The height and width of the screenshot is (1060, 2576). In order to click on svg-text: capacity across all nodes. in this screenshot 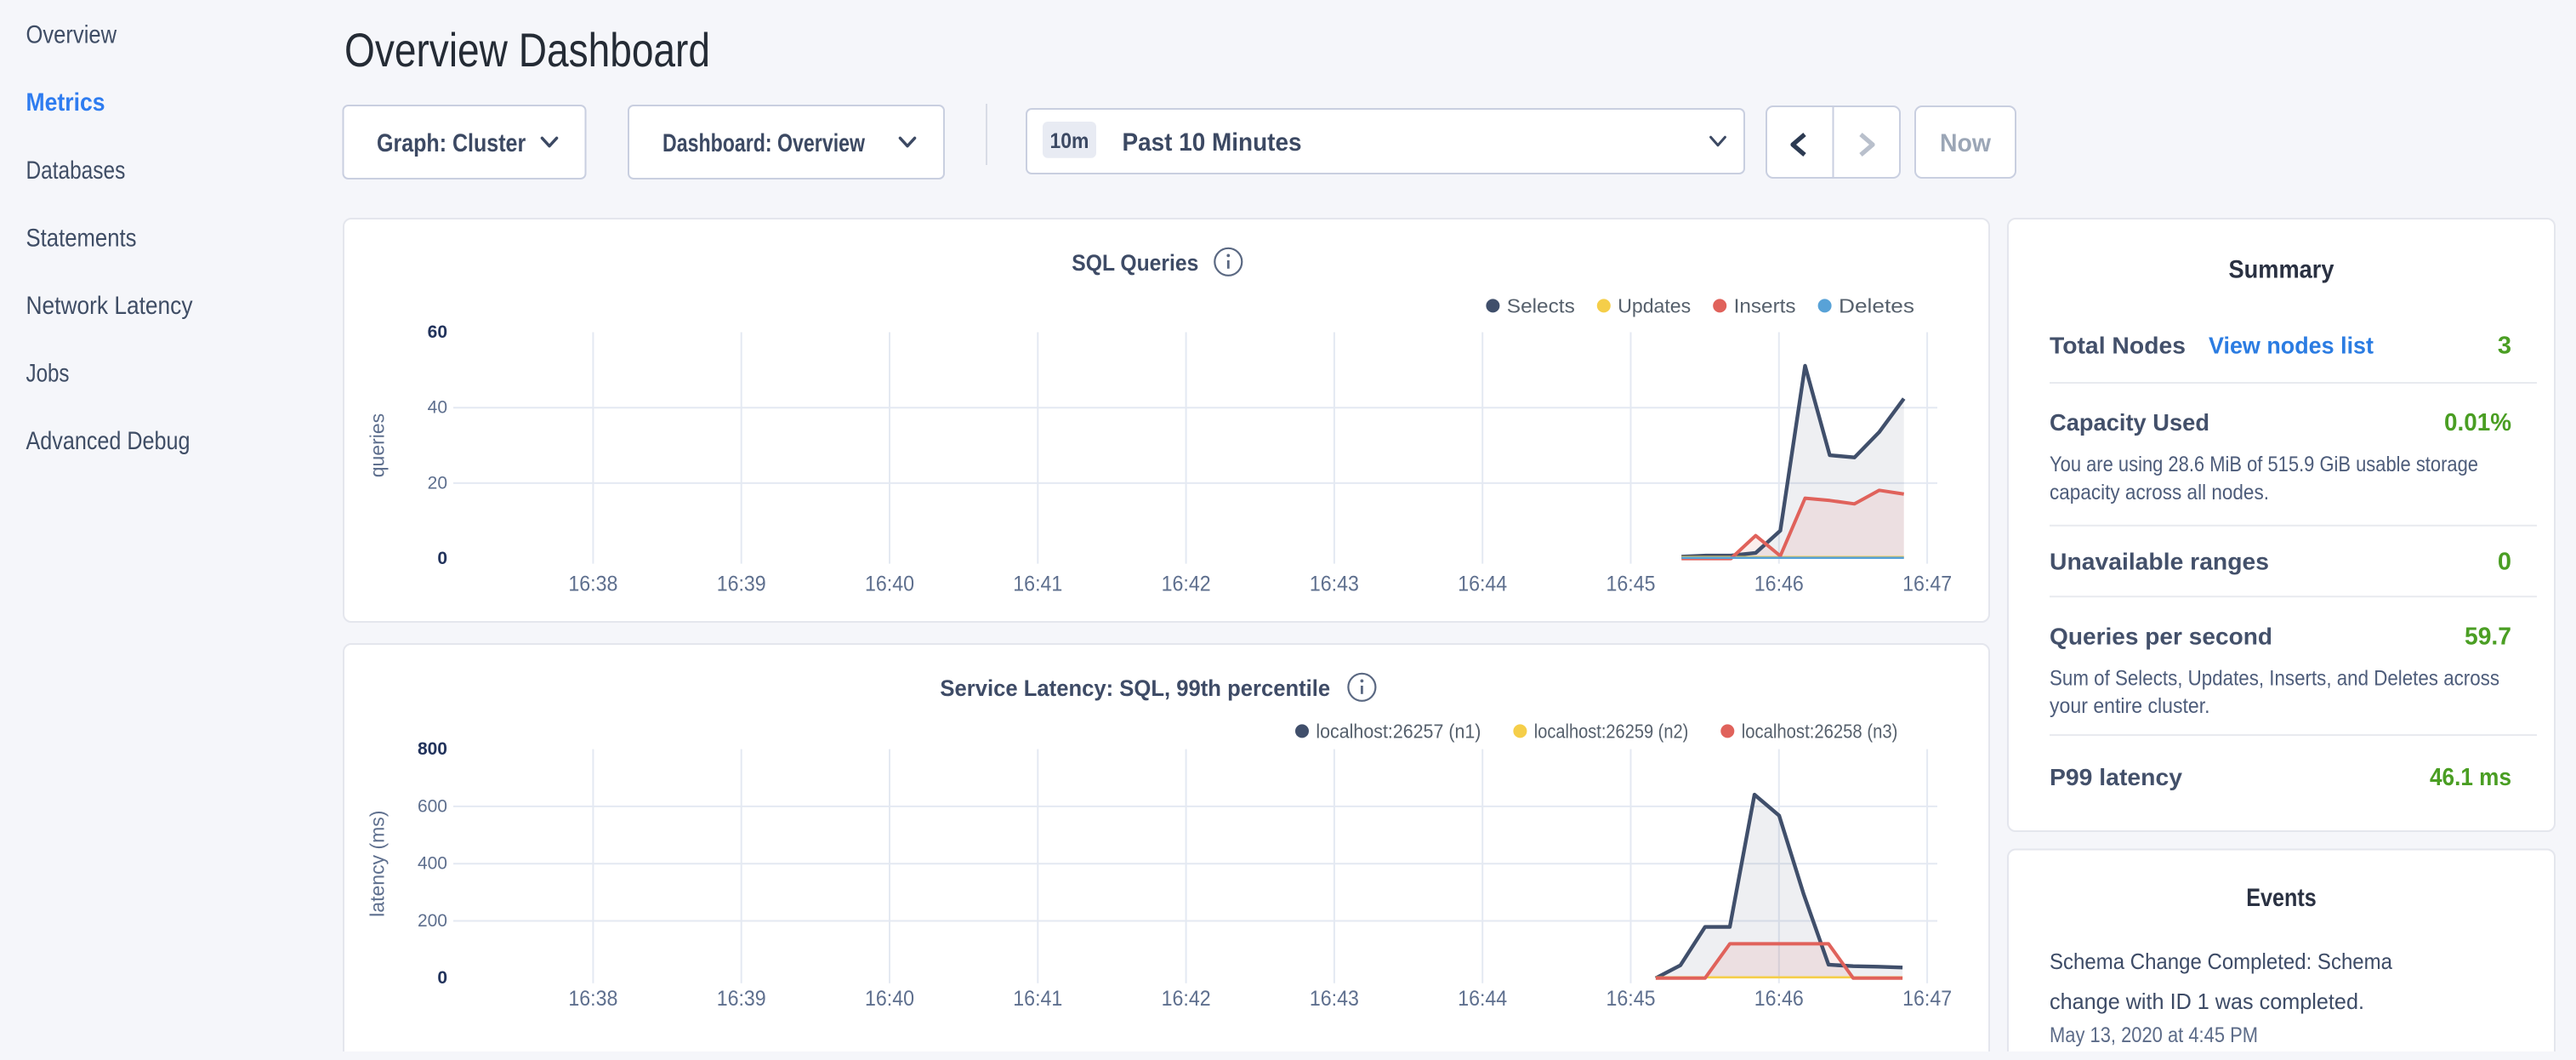, I will do `click(2159, 493)`.